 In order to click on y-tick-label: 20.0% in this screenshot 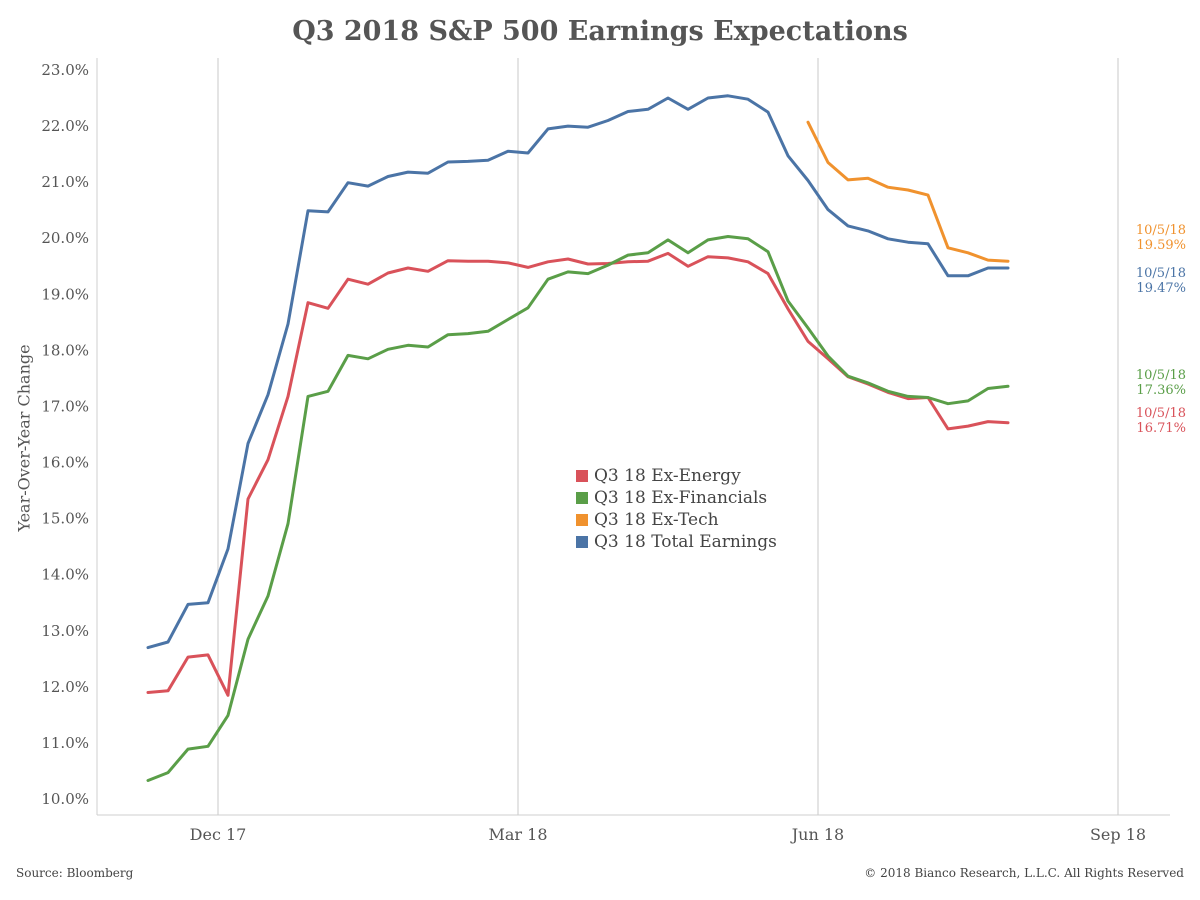, I will do `click(65, 238)`.